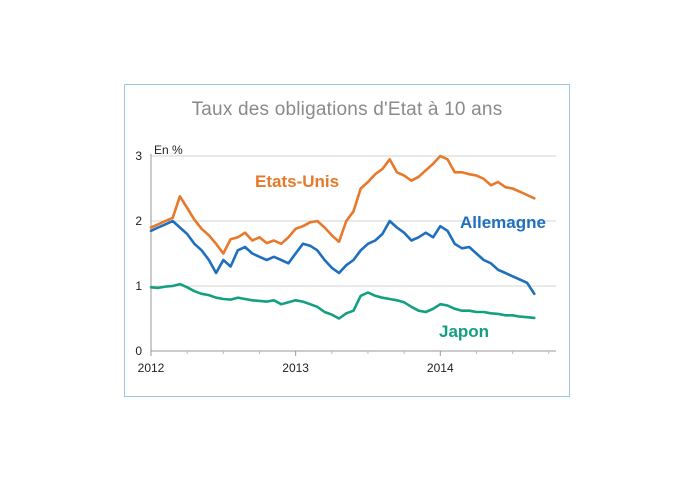 Image resolution: width=695 pixels, height=483 pixels. Describe the element at coordinates (138, 286) in the screenshot. I see `y-tick-label-1: 1` at that location.